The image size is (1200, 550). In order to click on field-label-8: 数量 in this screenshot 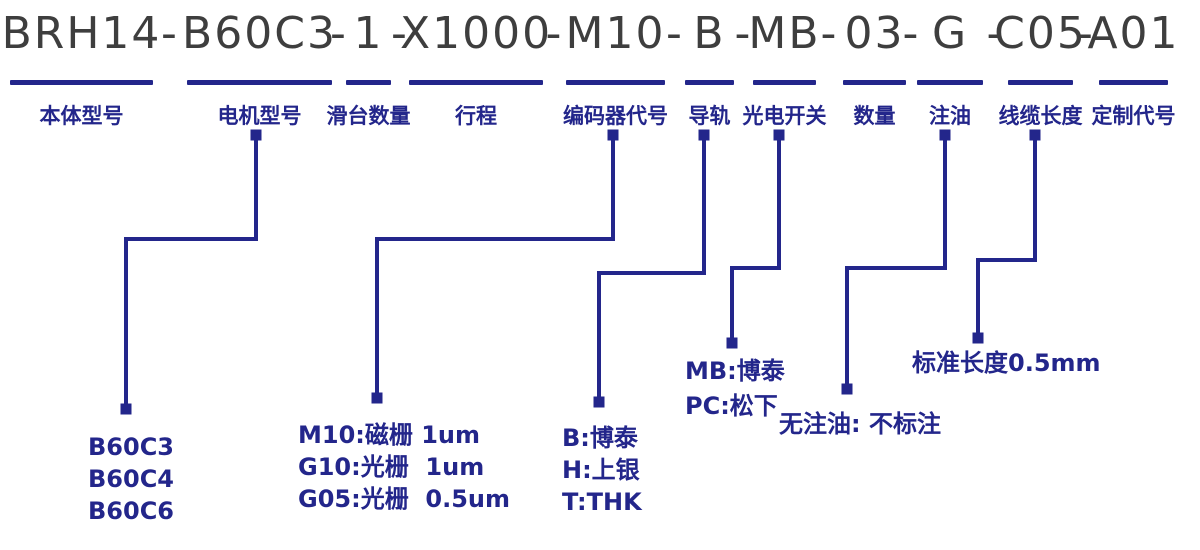, I will do `click(874, 116)`.